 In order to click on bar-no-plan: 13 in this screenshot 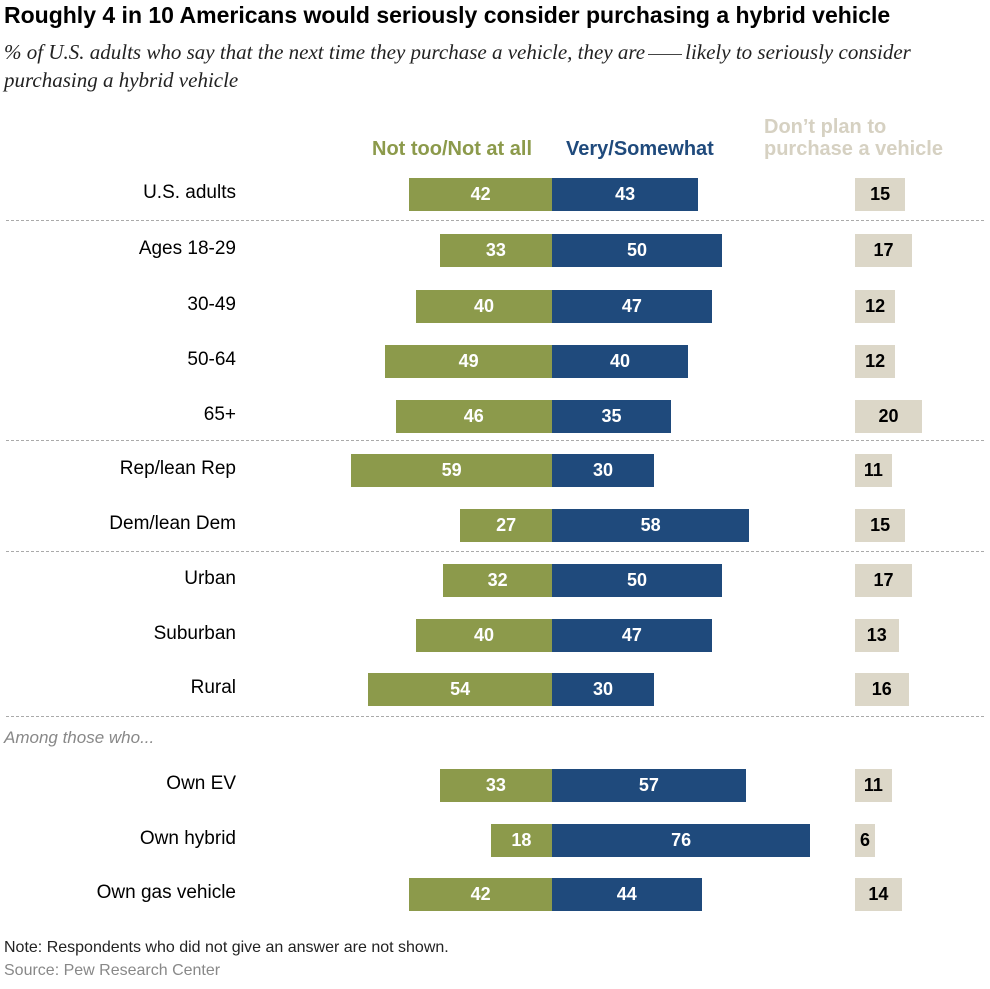, I will do `click(877, 635)`.